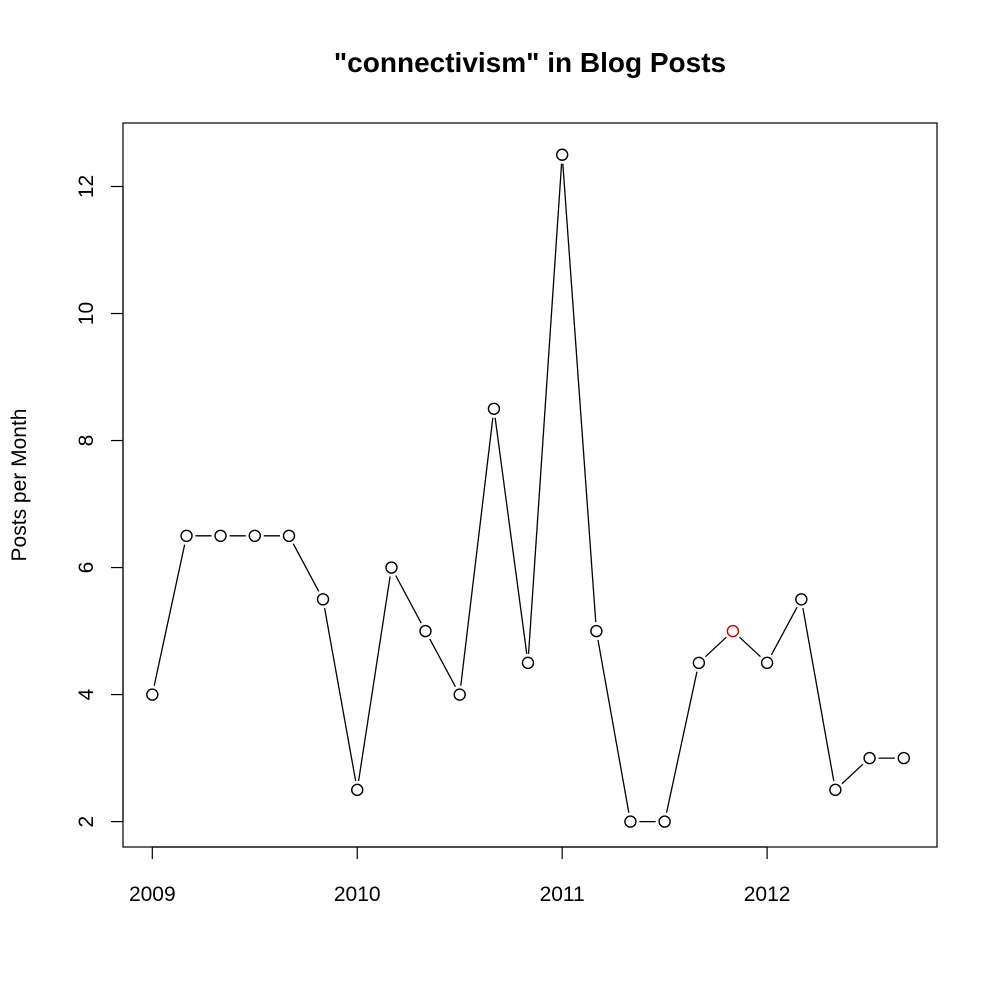 This screenshot has width=1000, height=1000. I want to click on y-axis-label: Posts per Month, so click(19, 485).